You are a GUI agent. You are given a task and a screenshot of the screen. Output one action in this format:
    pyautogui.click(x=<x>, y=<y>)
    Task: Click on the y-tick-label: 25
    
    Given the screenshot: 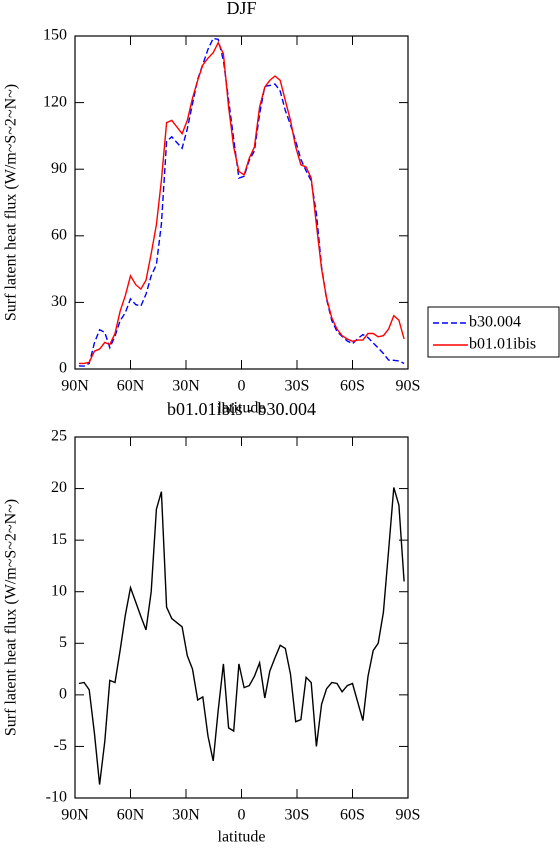 What is the action you would take?
    pyautogui.click(x=59, y=436)
    